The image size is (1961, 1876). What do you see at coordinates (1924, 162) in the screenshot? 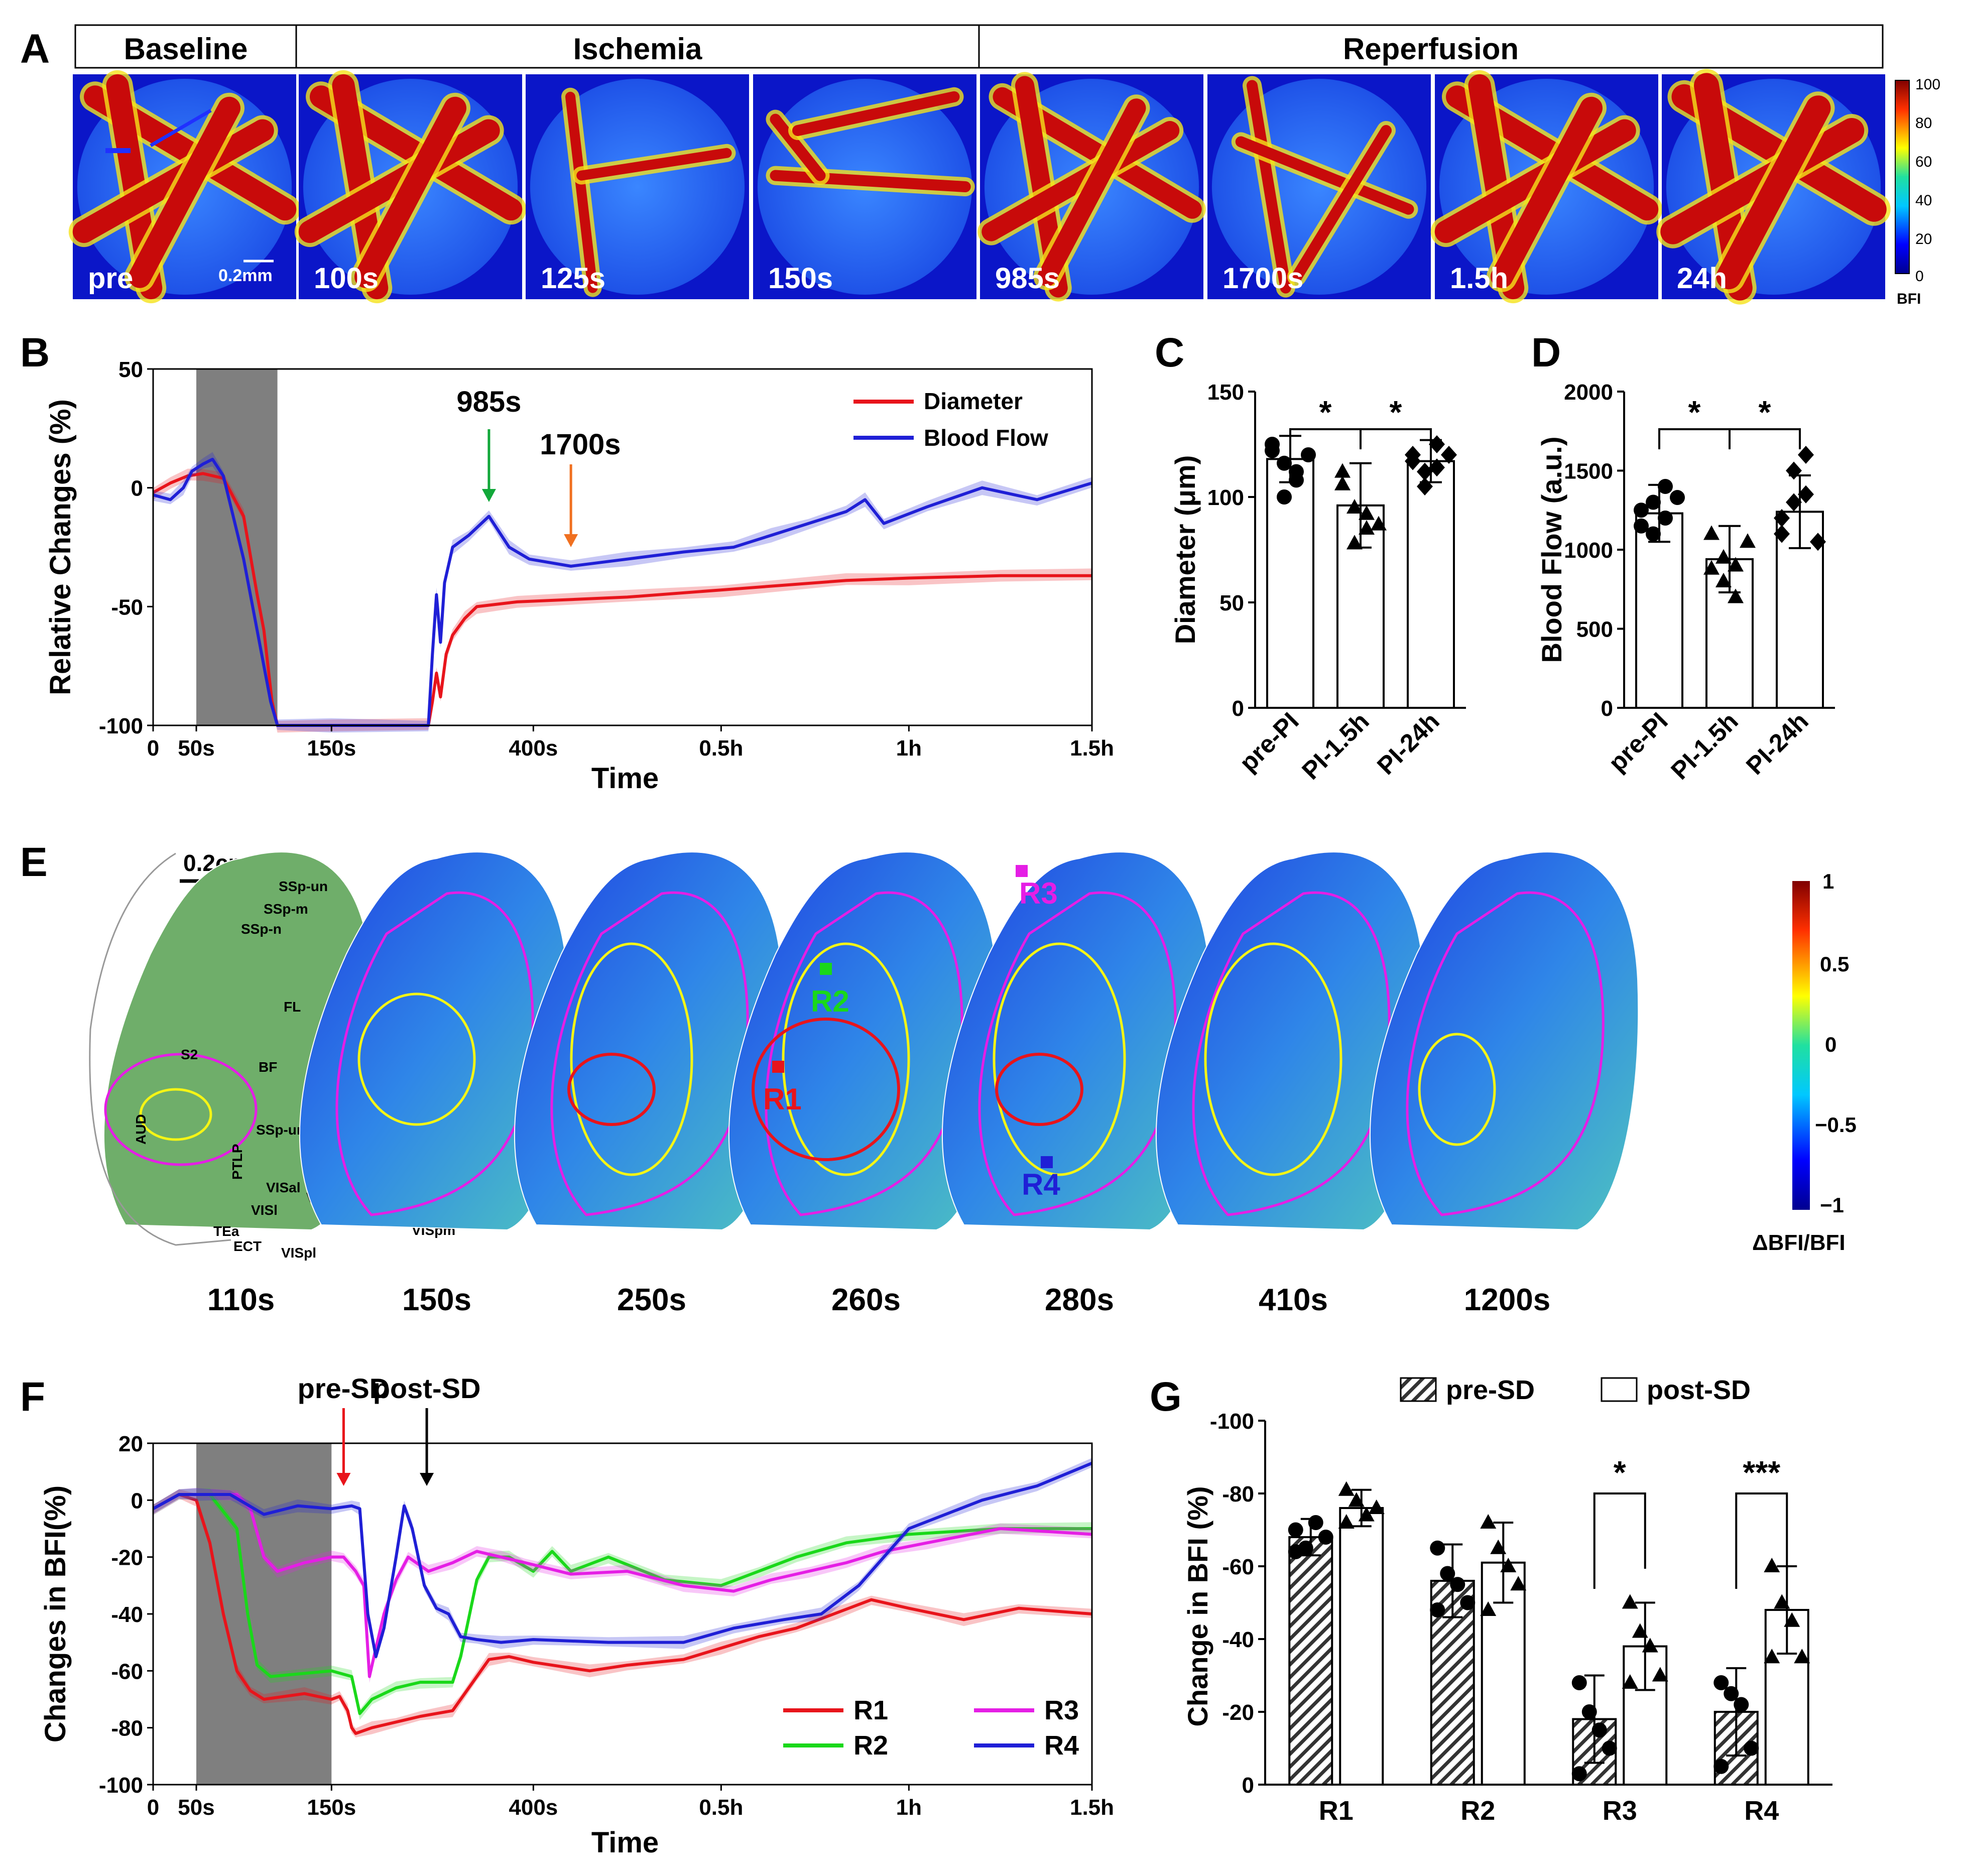
I see `colorbar-a-tick: 60` at bounding box center [1924, 162].